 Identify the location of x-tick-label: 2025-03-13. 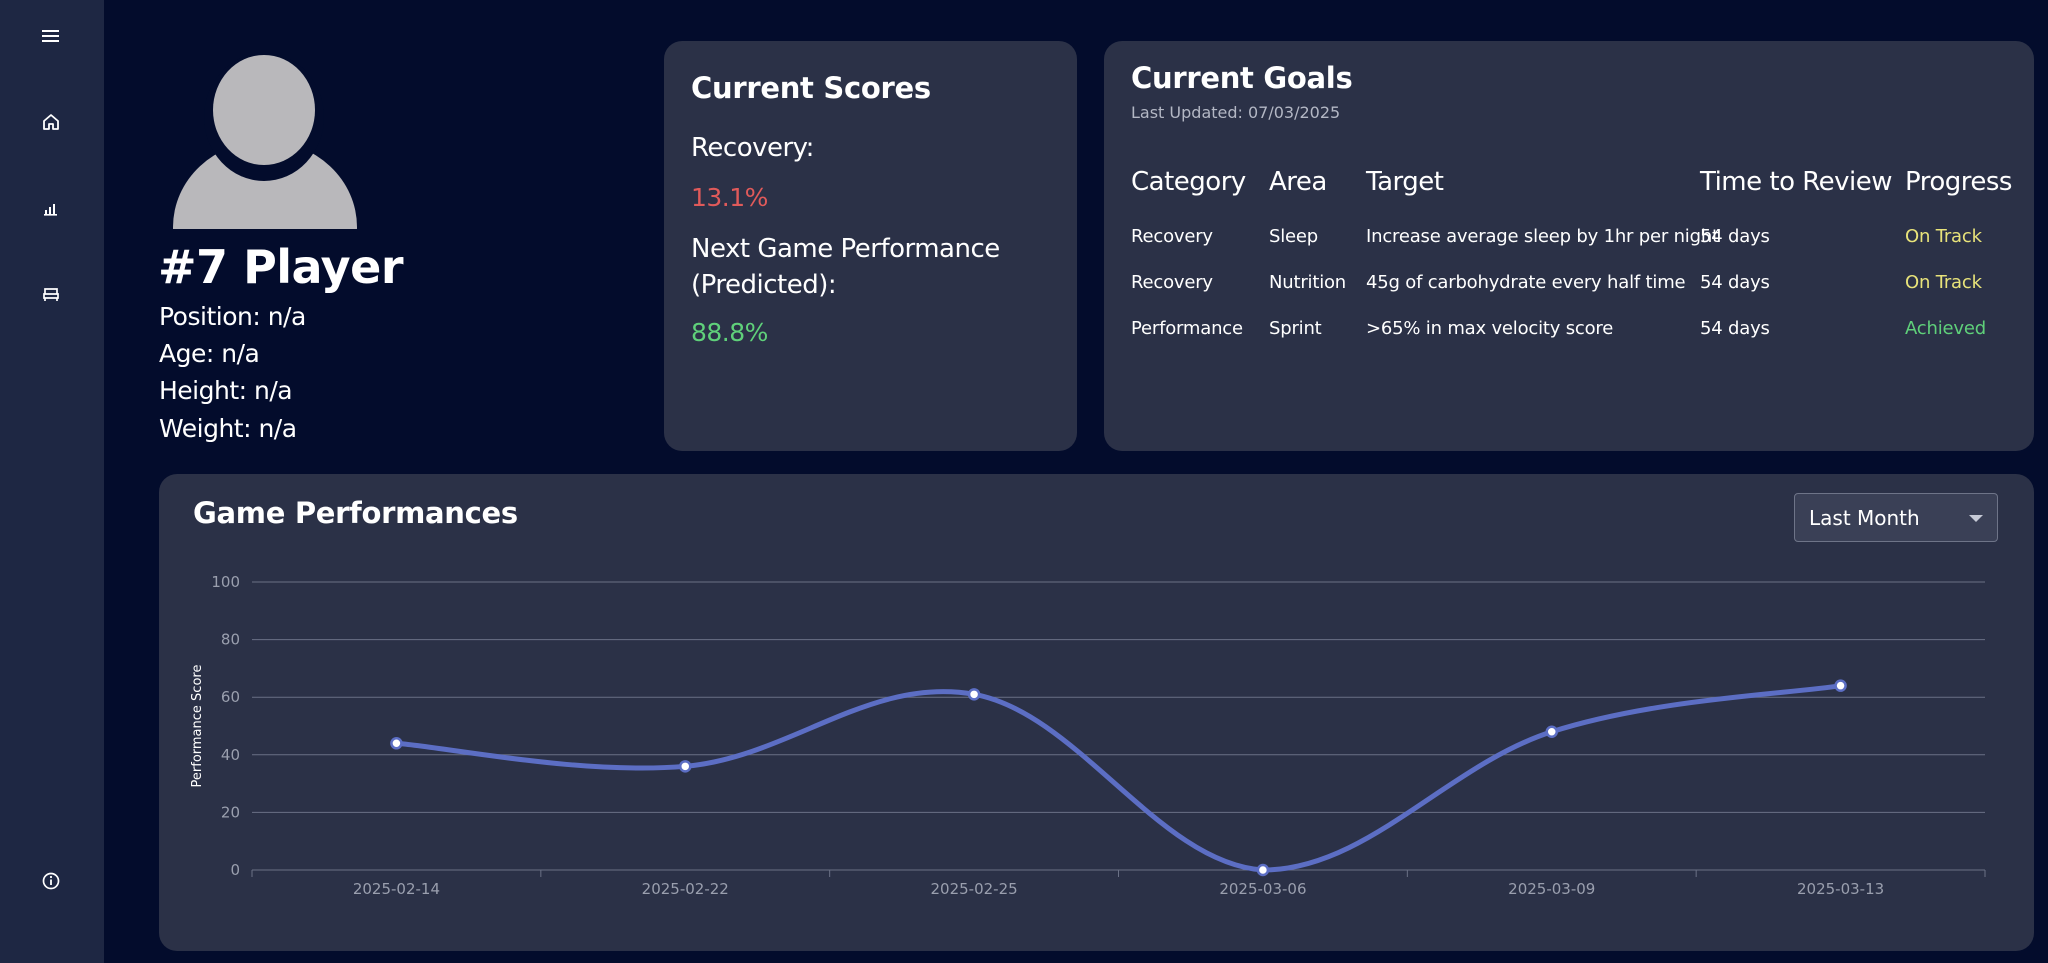
(1840, 889).